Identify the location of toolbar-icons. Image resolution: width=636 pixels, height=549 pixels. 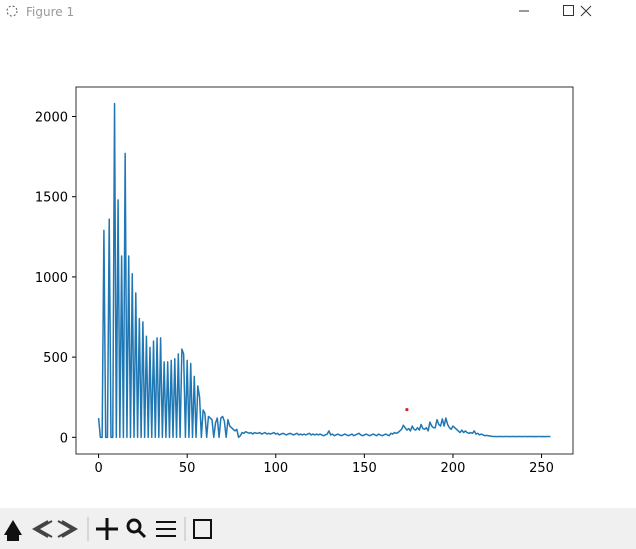
(108, 529).